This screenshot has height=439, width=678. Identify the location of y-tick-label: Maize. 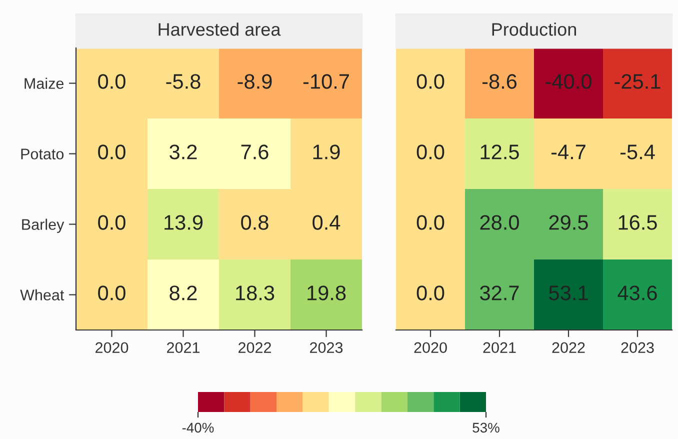
(44, 83).